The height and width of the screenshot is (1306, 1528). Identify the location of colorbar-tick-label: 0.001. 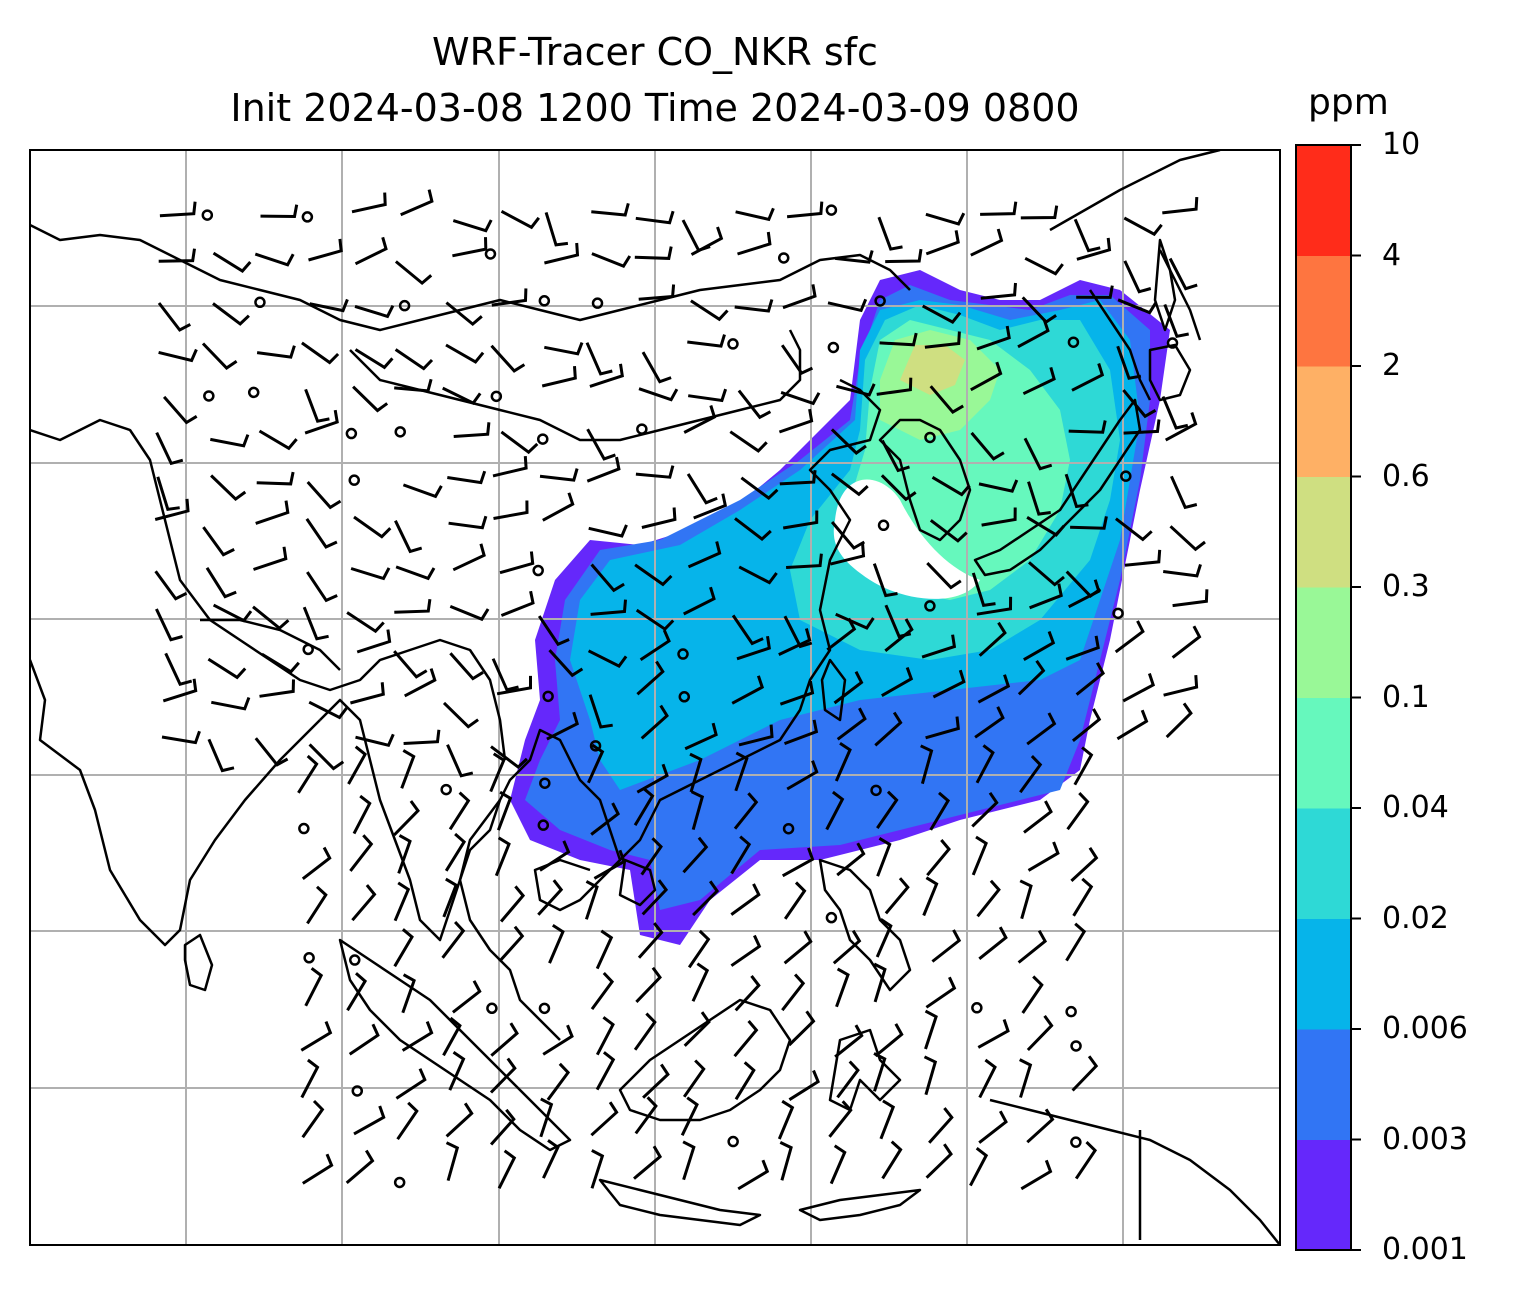
(1425, 1249).